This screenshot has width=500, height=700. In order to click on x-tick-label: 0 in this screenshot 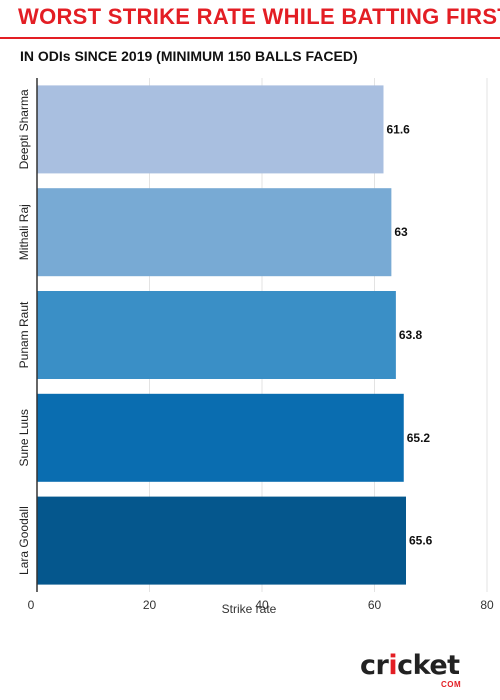, I will do `click(31, 605)`.